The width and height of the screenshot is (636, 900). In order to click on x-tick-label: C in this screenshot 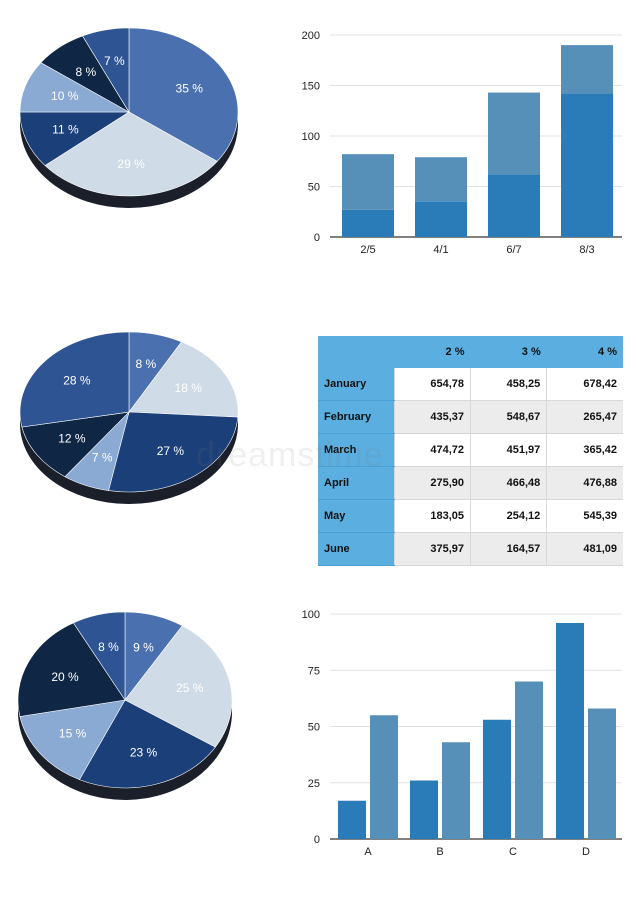, I will do `click(513, 852)`.